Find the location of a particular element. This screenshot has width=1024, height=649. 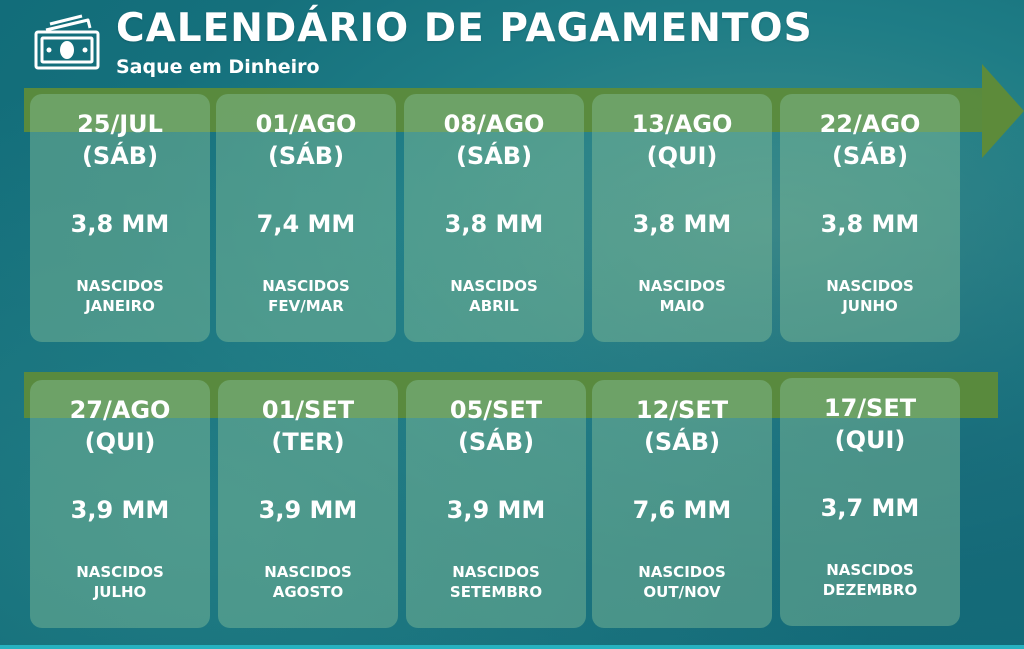

card-date: 12/SET (SÁB) is located at coordinates (682, 426).